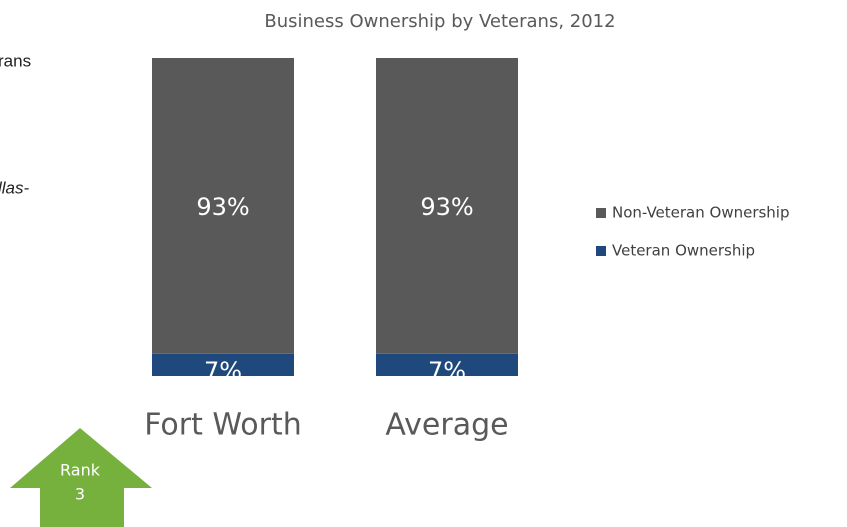  What do you see at coordinates (446, 425) in the screenshot?
I see `x-tick-label: Average` at bounding box center [446, 425].